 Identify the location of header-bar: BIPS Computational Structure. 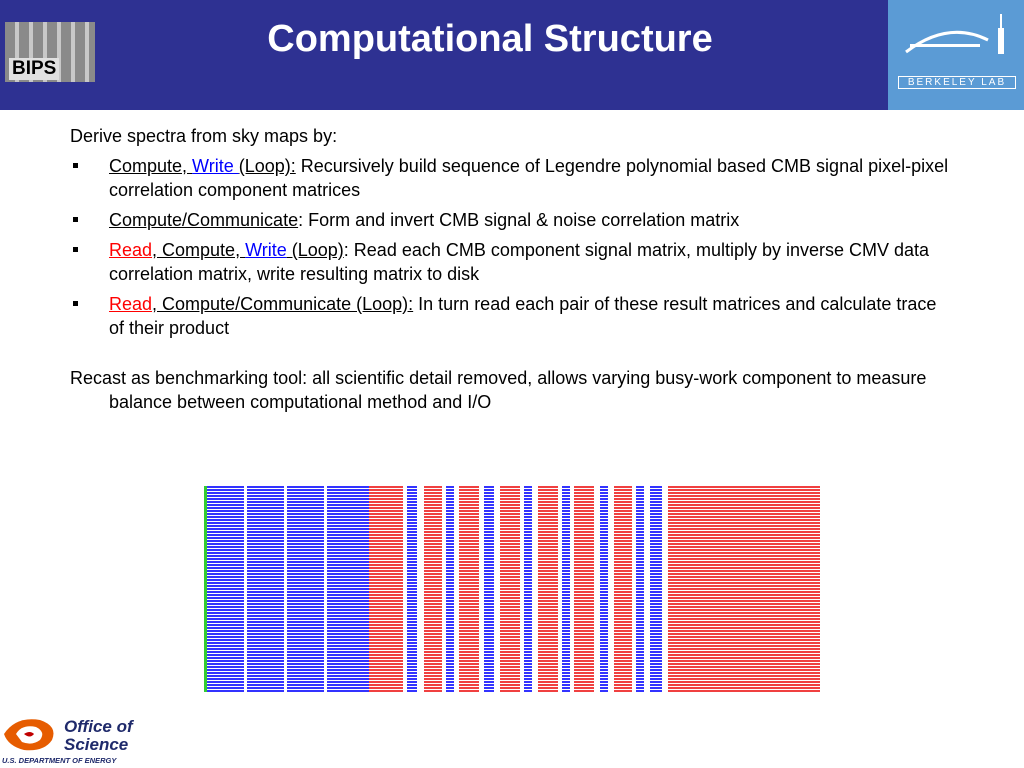
(444, 55).